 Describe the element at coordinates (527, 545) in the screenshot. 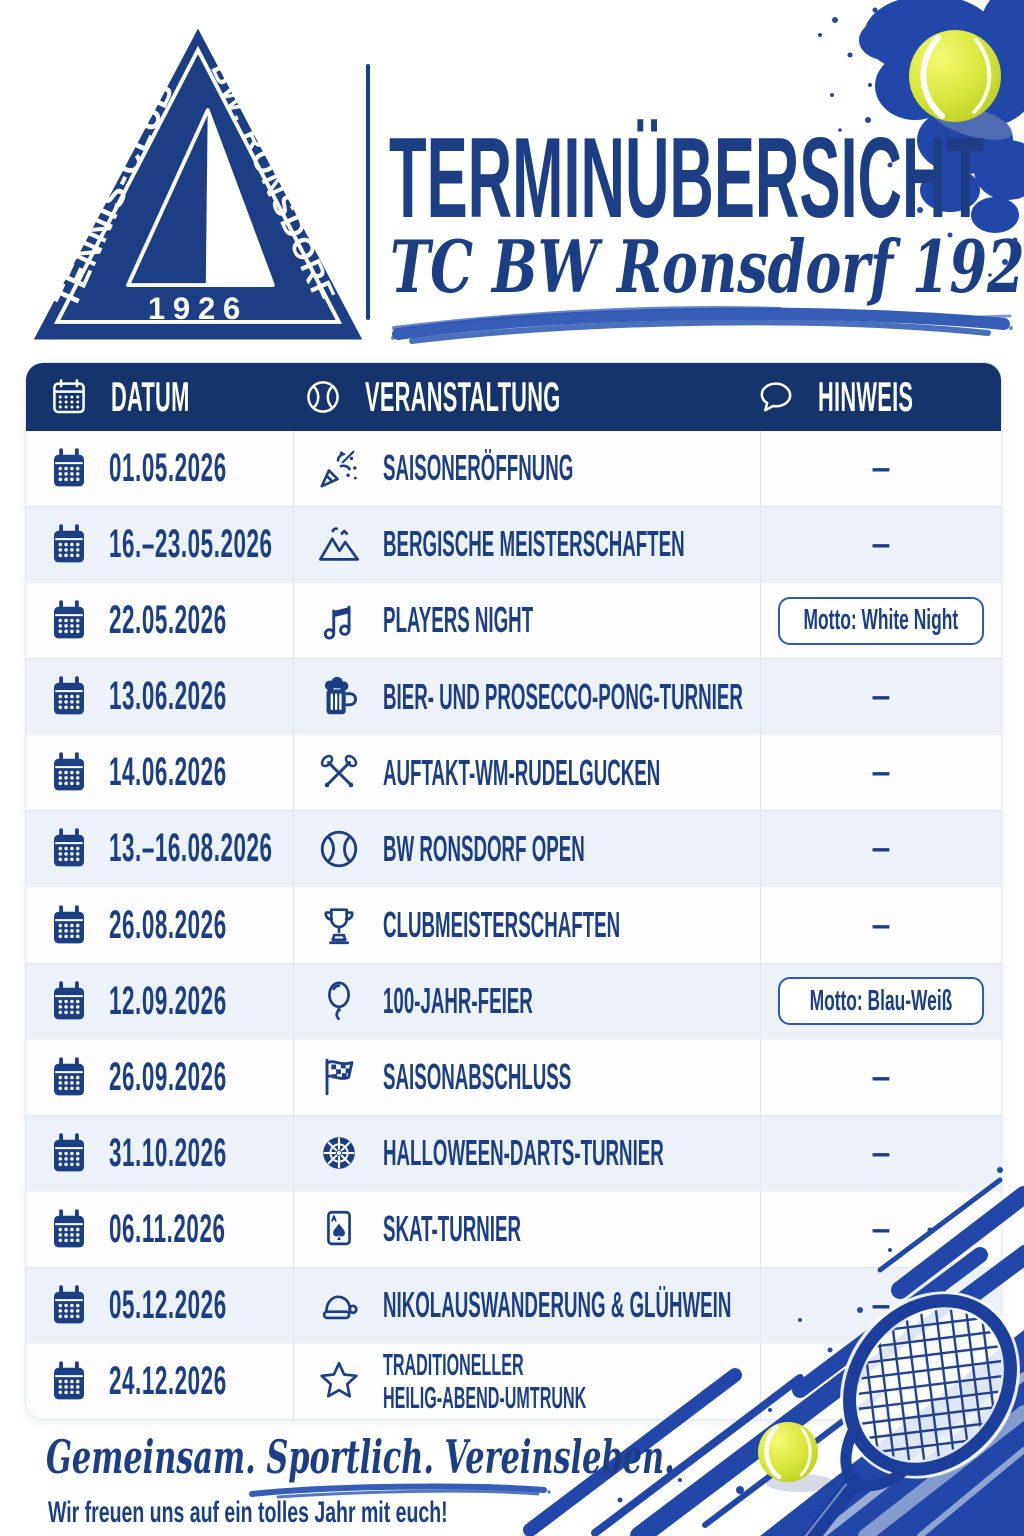

I see `event-cell: BERGISCHE MEISTERSCHAFTEN` at that location.